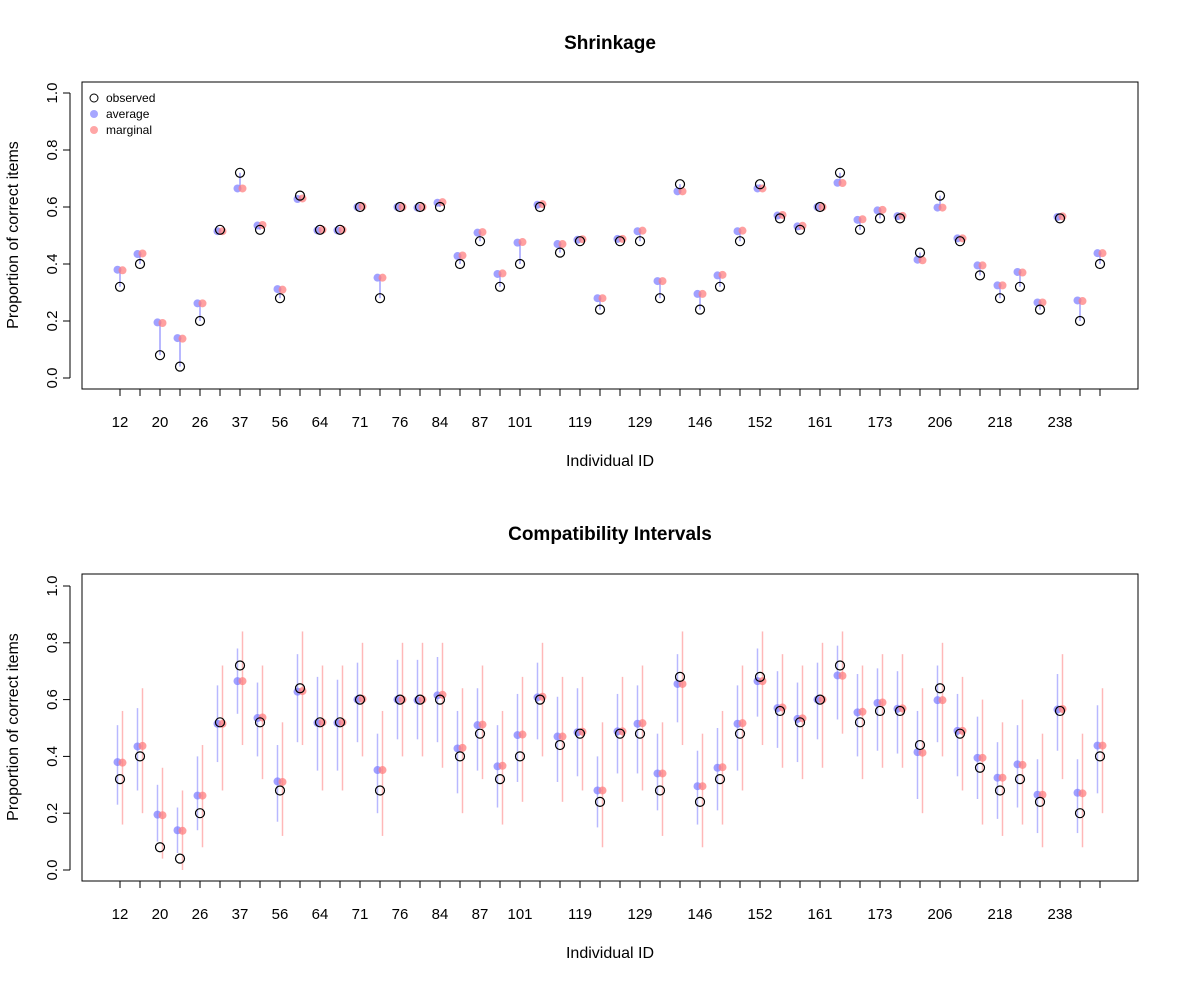  I want to click on shrinkage-y-tick-label: 0.4, so click(52, 264).